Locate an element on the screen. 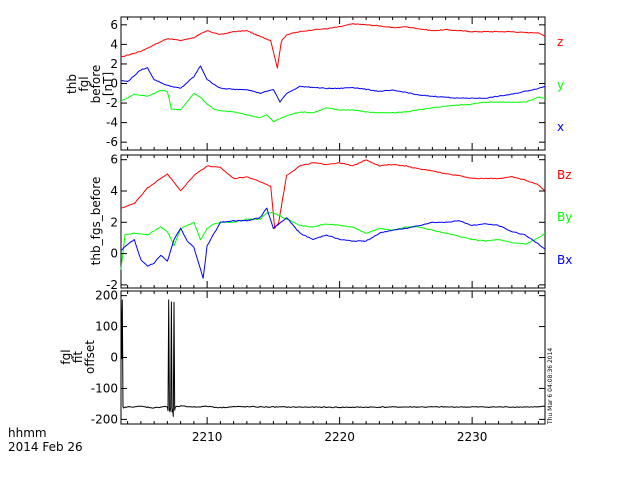 This screenshot has width=640, height=480. x-tick-labels: 2210 2220 2230 is located at coordinates (340, 437).